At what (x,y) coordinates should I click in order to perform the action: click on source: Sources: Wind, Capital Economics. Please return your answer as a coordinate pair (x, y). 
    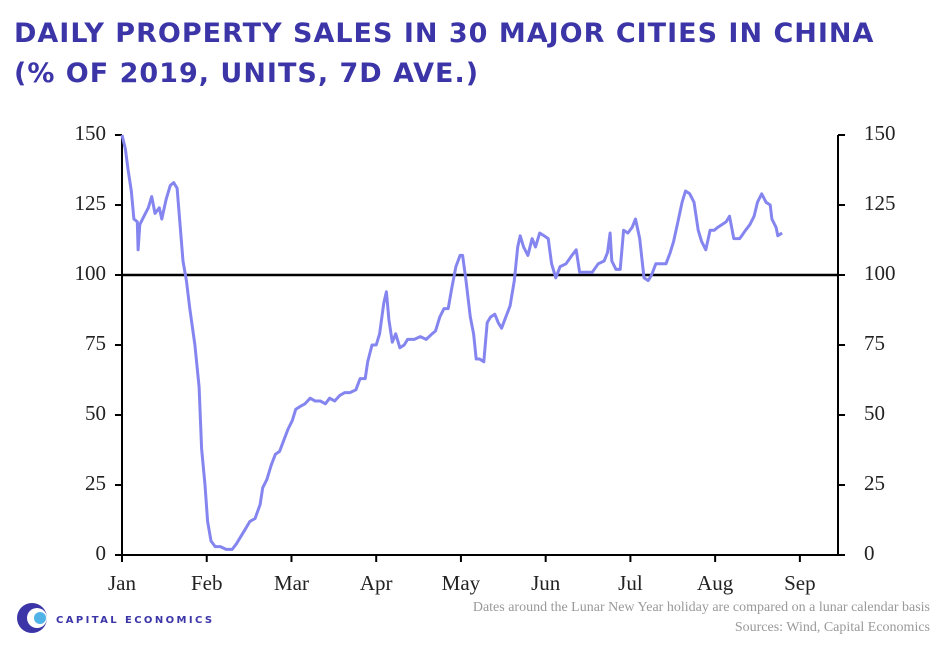
    Looking at the image, I should click on (832, 627).